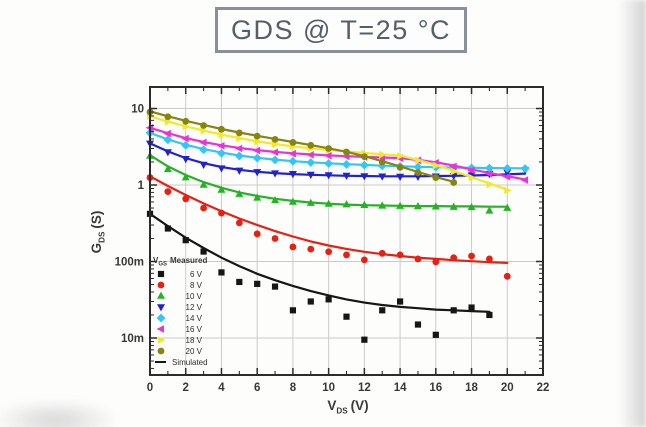  Describe the element at coordinates (150, 388) in the screenshot. I see `svg-text: 0` at that location.